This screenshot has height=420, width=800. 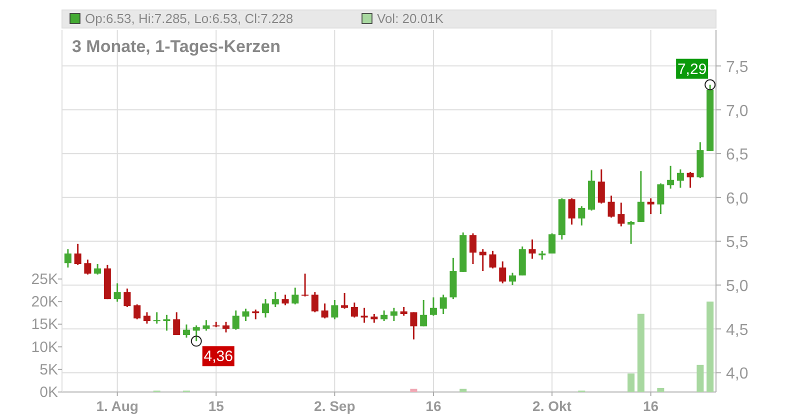 What do you see at coordinates (117, 406) in the screenshot?
I see `x-tick-label: 1. Aug` at bounding box center [117, 406].